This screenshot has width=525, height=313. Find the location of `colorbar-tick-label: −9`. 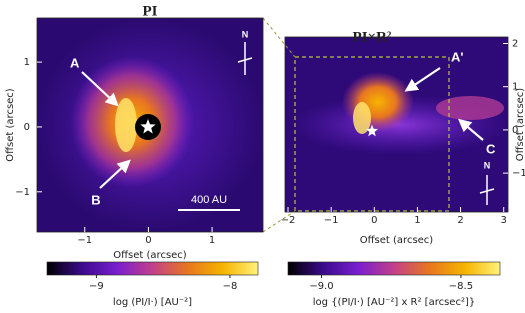

colorbar-tick-label: −9 is located at coordinates (96, 286).